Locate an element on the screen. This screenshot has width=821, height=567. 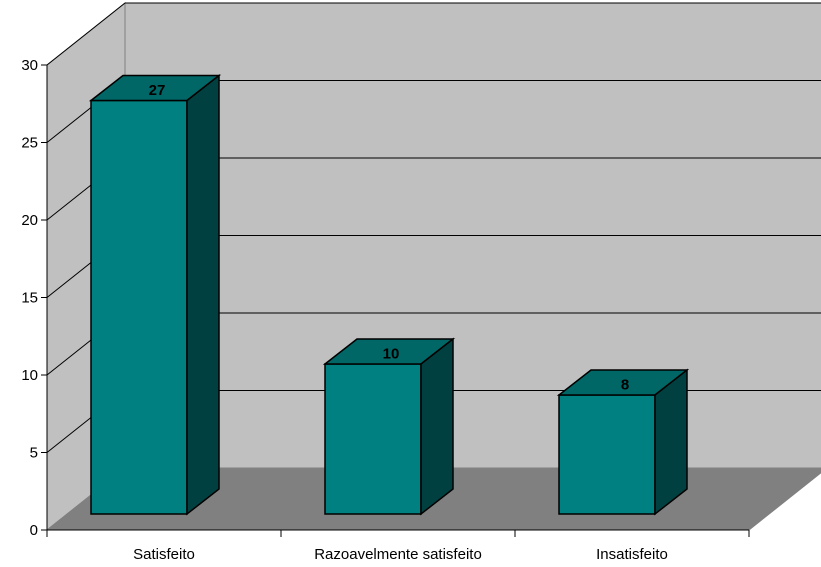
y-tick-label: 20 is located at coordinates (29, 220).